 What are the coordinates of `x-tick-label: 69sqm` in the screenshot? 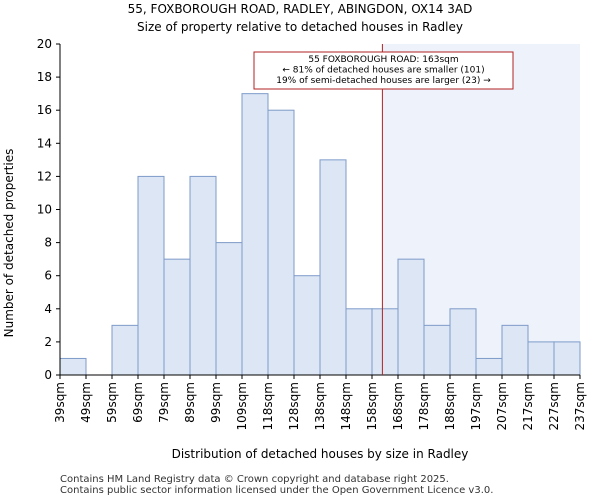 It's located at (138, 402).